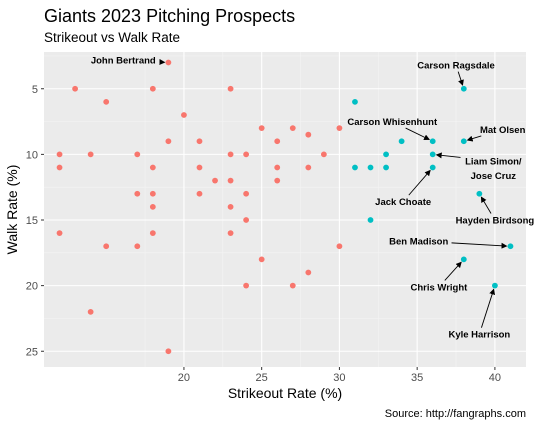  Describe the element at coordinates (493, 161) in the screenshot. I see `annotation-label: Liam Simon/` at that location.